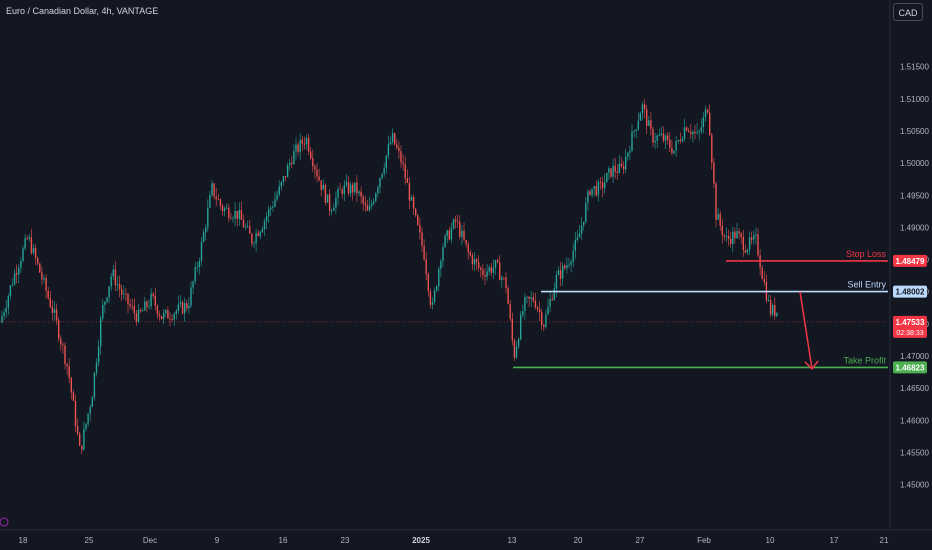 This screenshot has width=932, height=550. Describe the element at coordinates (82, 11) in the screenshot. I see `chart-title: Euro / Canadian Dollar, 4h, VANTAGE` at that location.